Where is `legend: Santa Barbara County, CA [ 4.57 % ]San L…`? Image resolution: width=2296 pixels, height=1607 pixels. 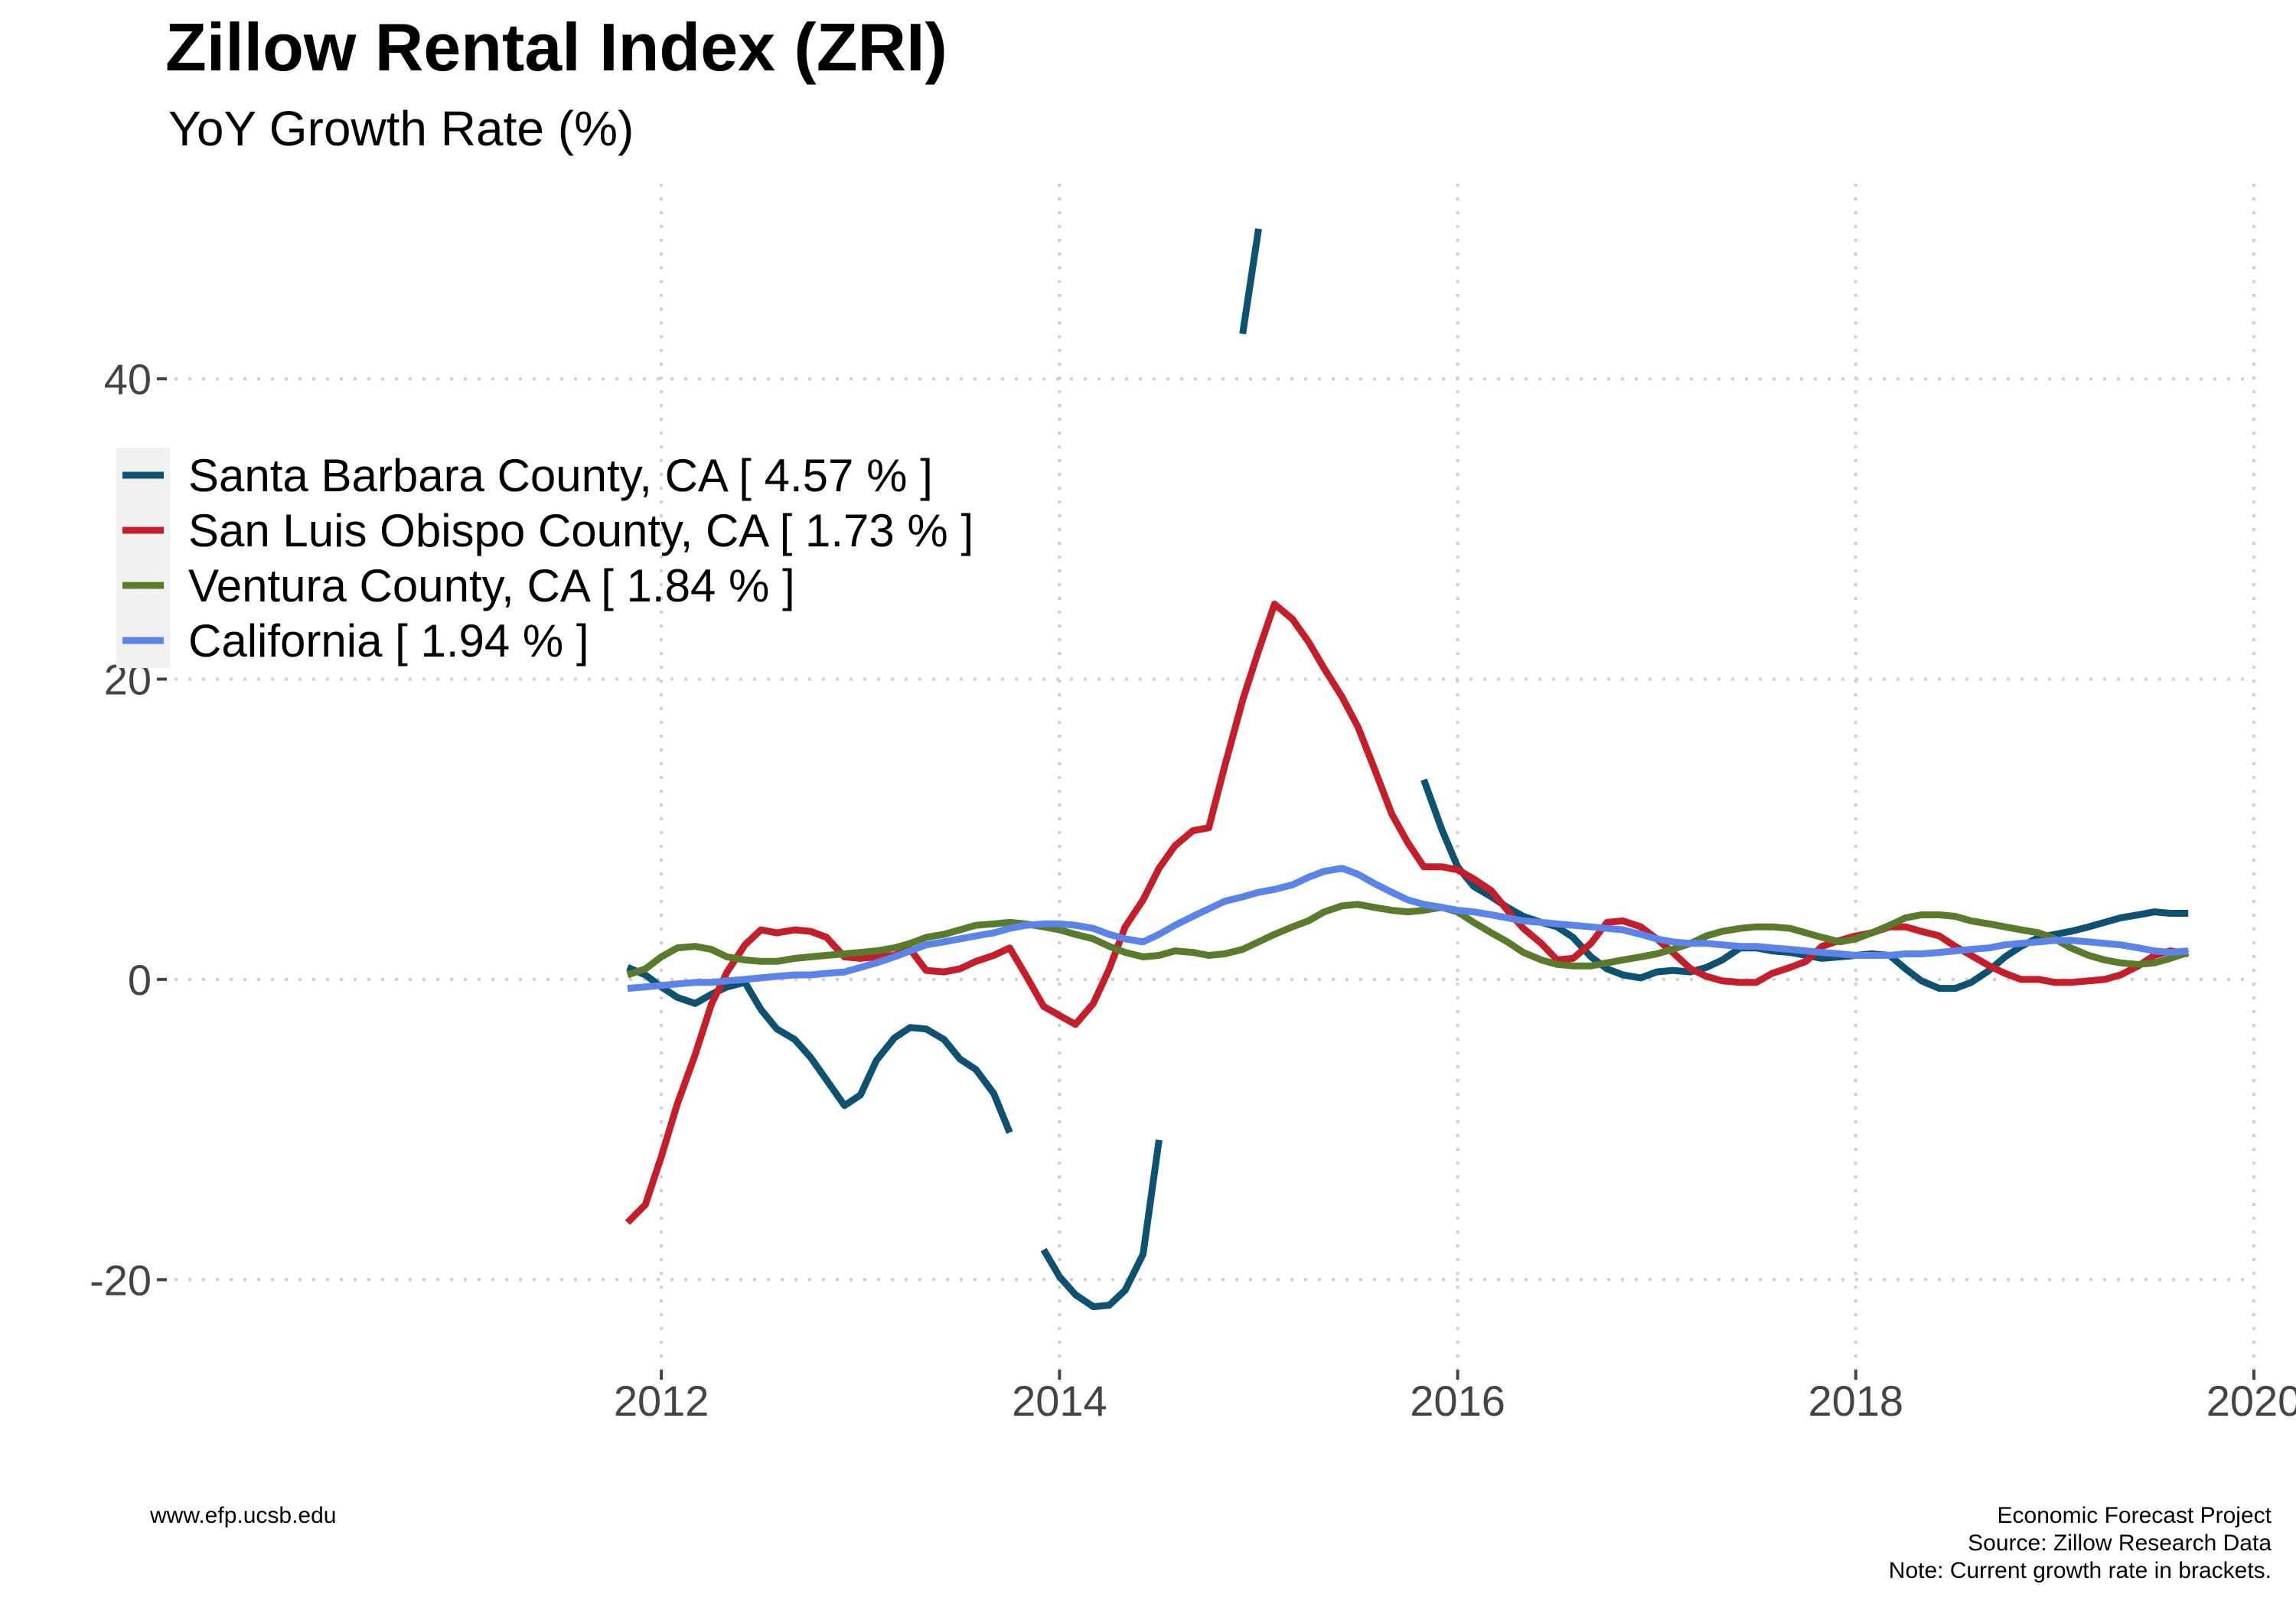
legend: Santa Barbara County, CA [ 4.57 % ]San L… is located at coordinates (545, 558).